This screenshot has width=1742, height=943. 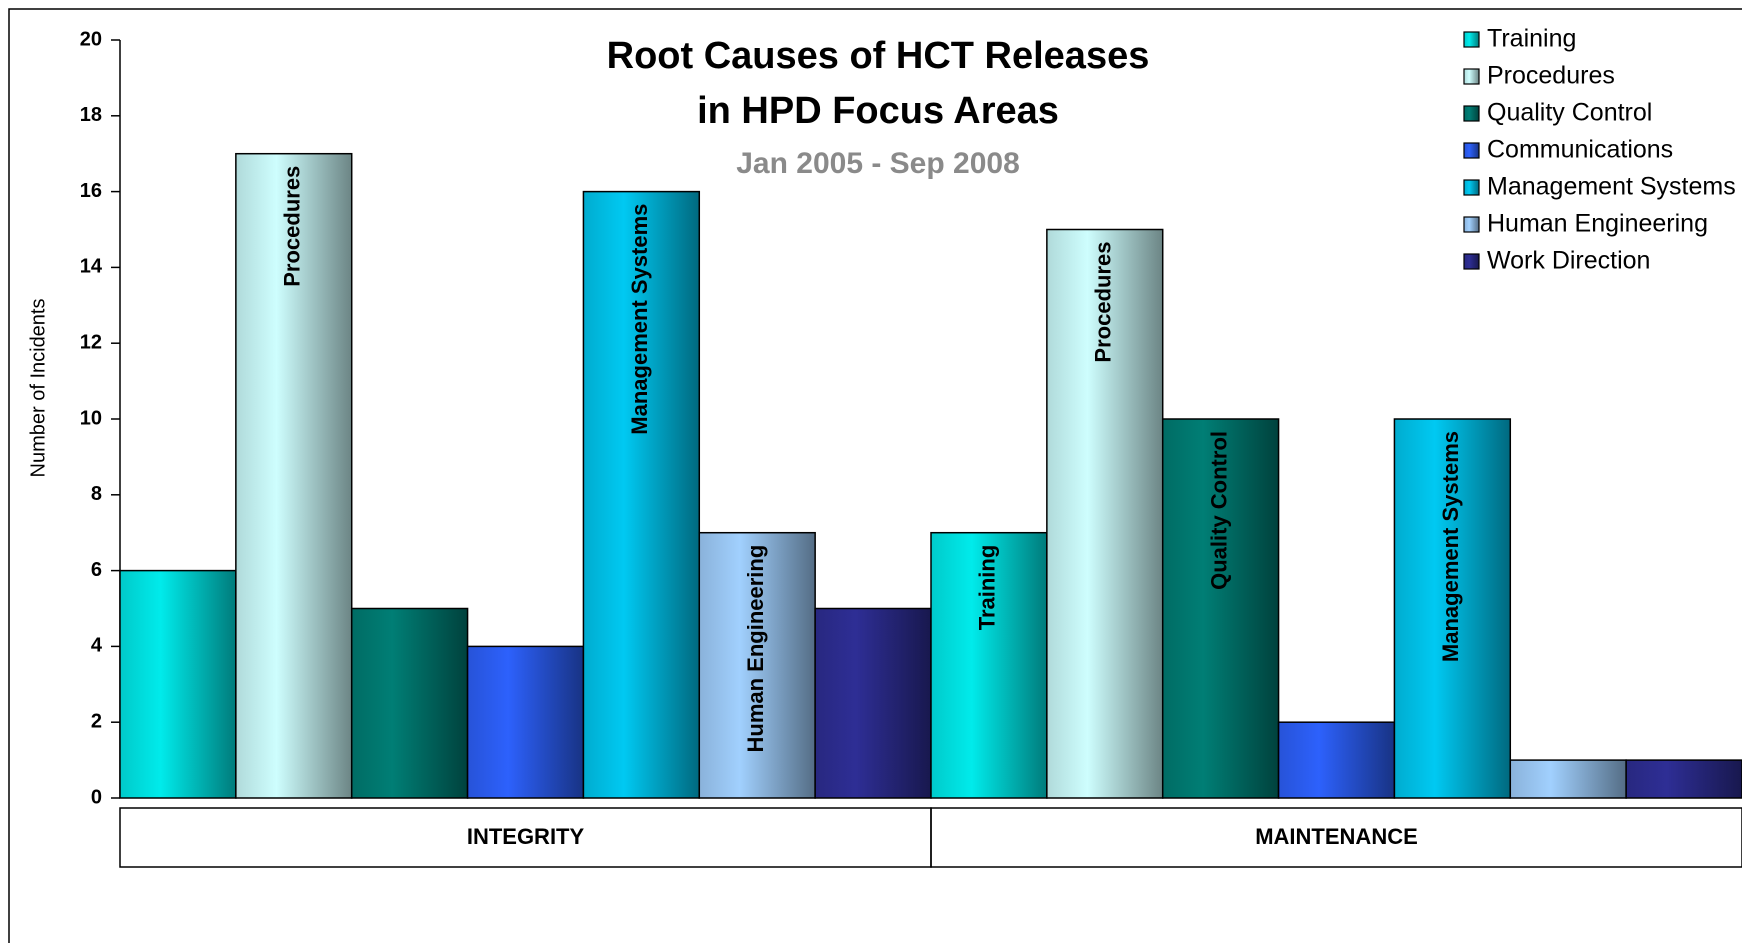 I want to click on legend-label: Human Engineering, so click(x=1597, y=224).